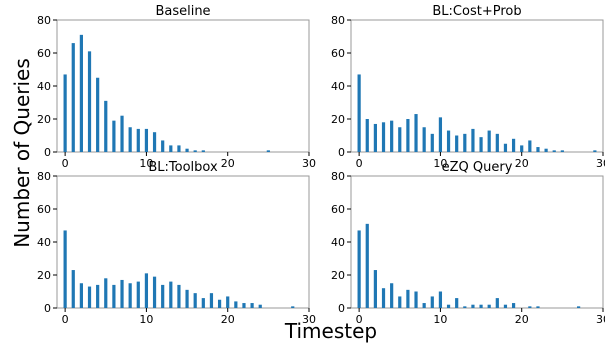 The height and width of the screenshot is (343, 605). What do you see at coordinates (477, 167) in the screenshot?
I see `panel-title: eZQ Query` at bounding box center [477, 167].